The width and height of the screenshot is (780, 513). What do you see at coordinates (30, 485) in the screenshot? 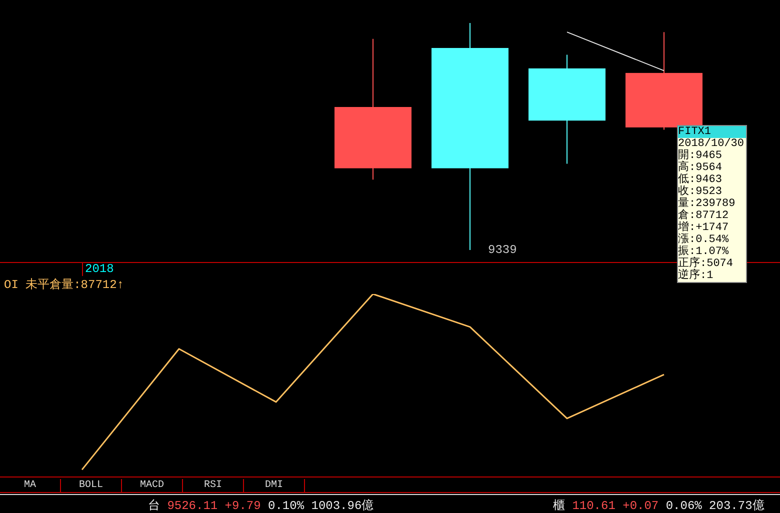
I see `text: MA` at bounding box center [30, 485].